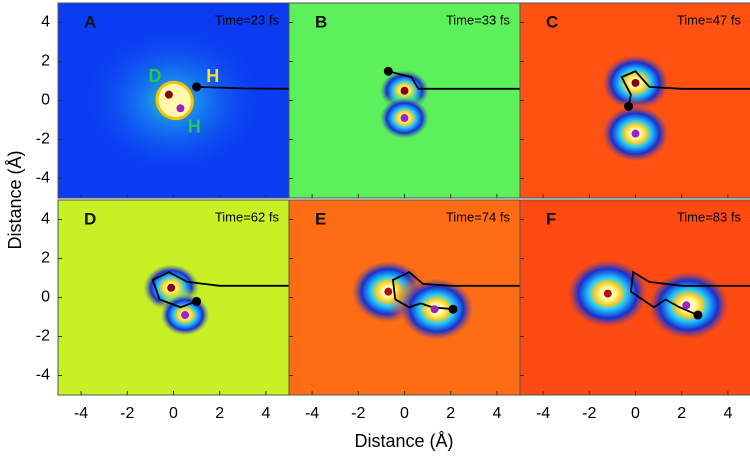  Describe the element at coordinates (709, 216) in the screenshot. I see `panel-time: Time=83 fs` at that location.